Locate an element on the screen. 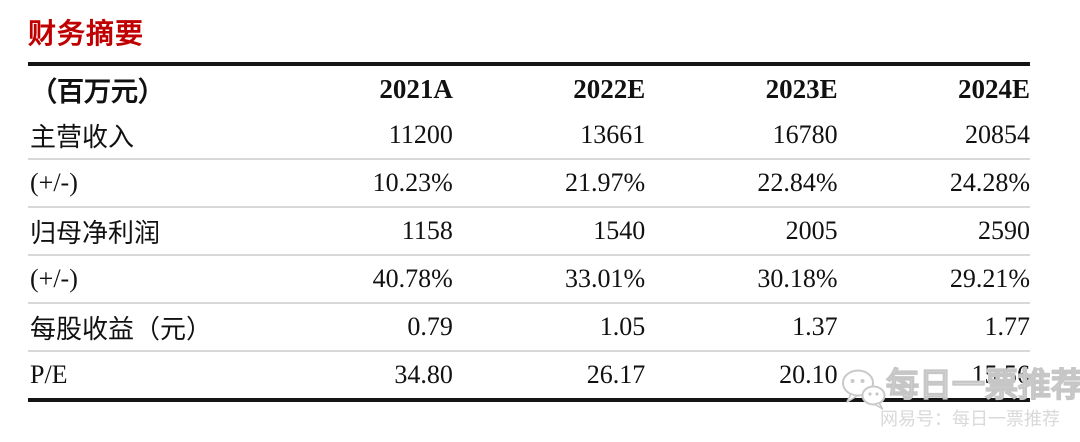  table-header-row: （百万元） 2021A 2022E 2023E 2024E is located at coordinates (529, 88).